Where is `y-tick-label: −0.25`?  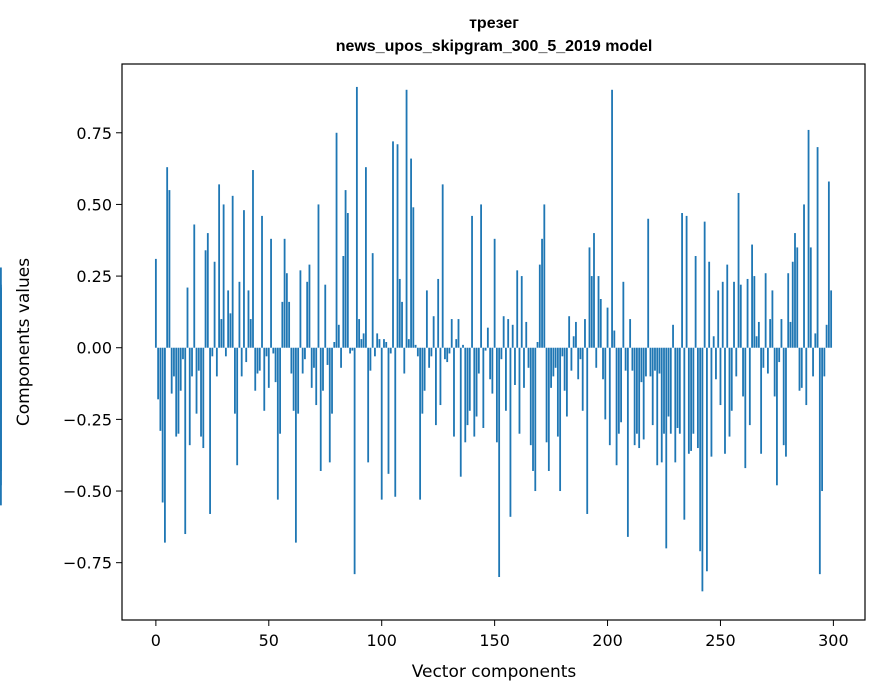
y-tick-label: −0.25 is located at coordinates (87, 419).